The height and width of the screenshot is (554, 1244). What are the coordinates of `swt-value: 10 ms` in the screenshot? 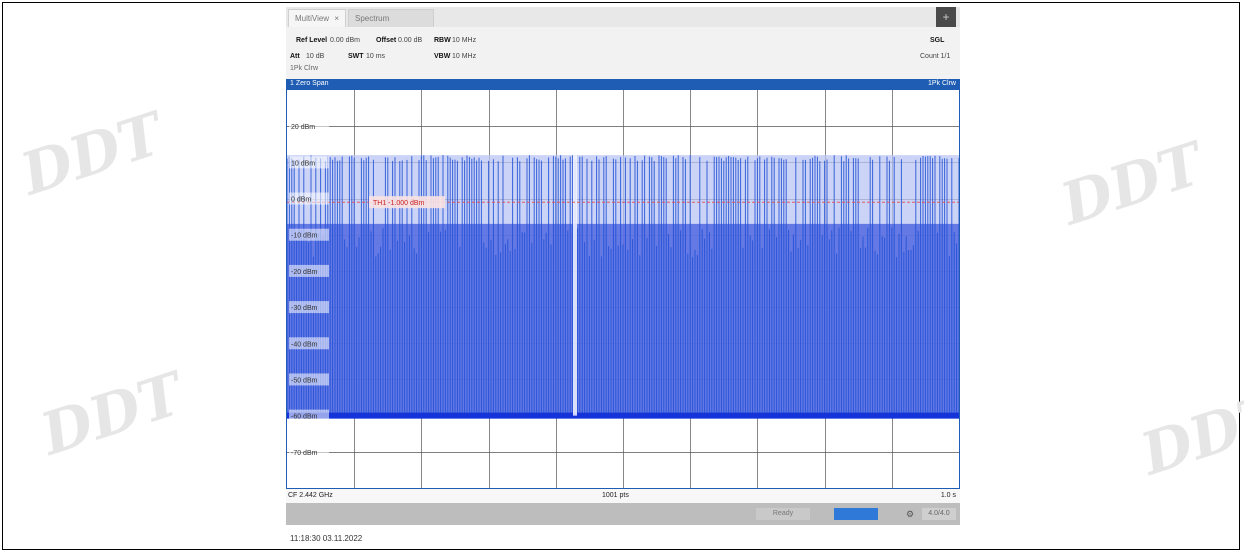 It's located at (376, 56).